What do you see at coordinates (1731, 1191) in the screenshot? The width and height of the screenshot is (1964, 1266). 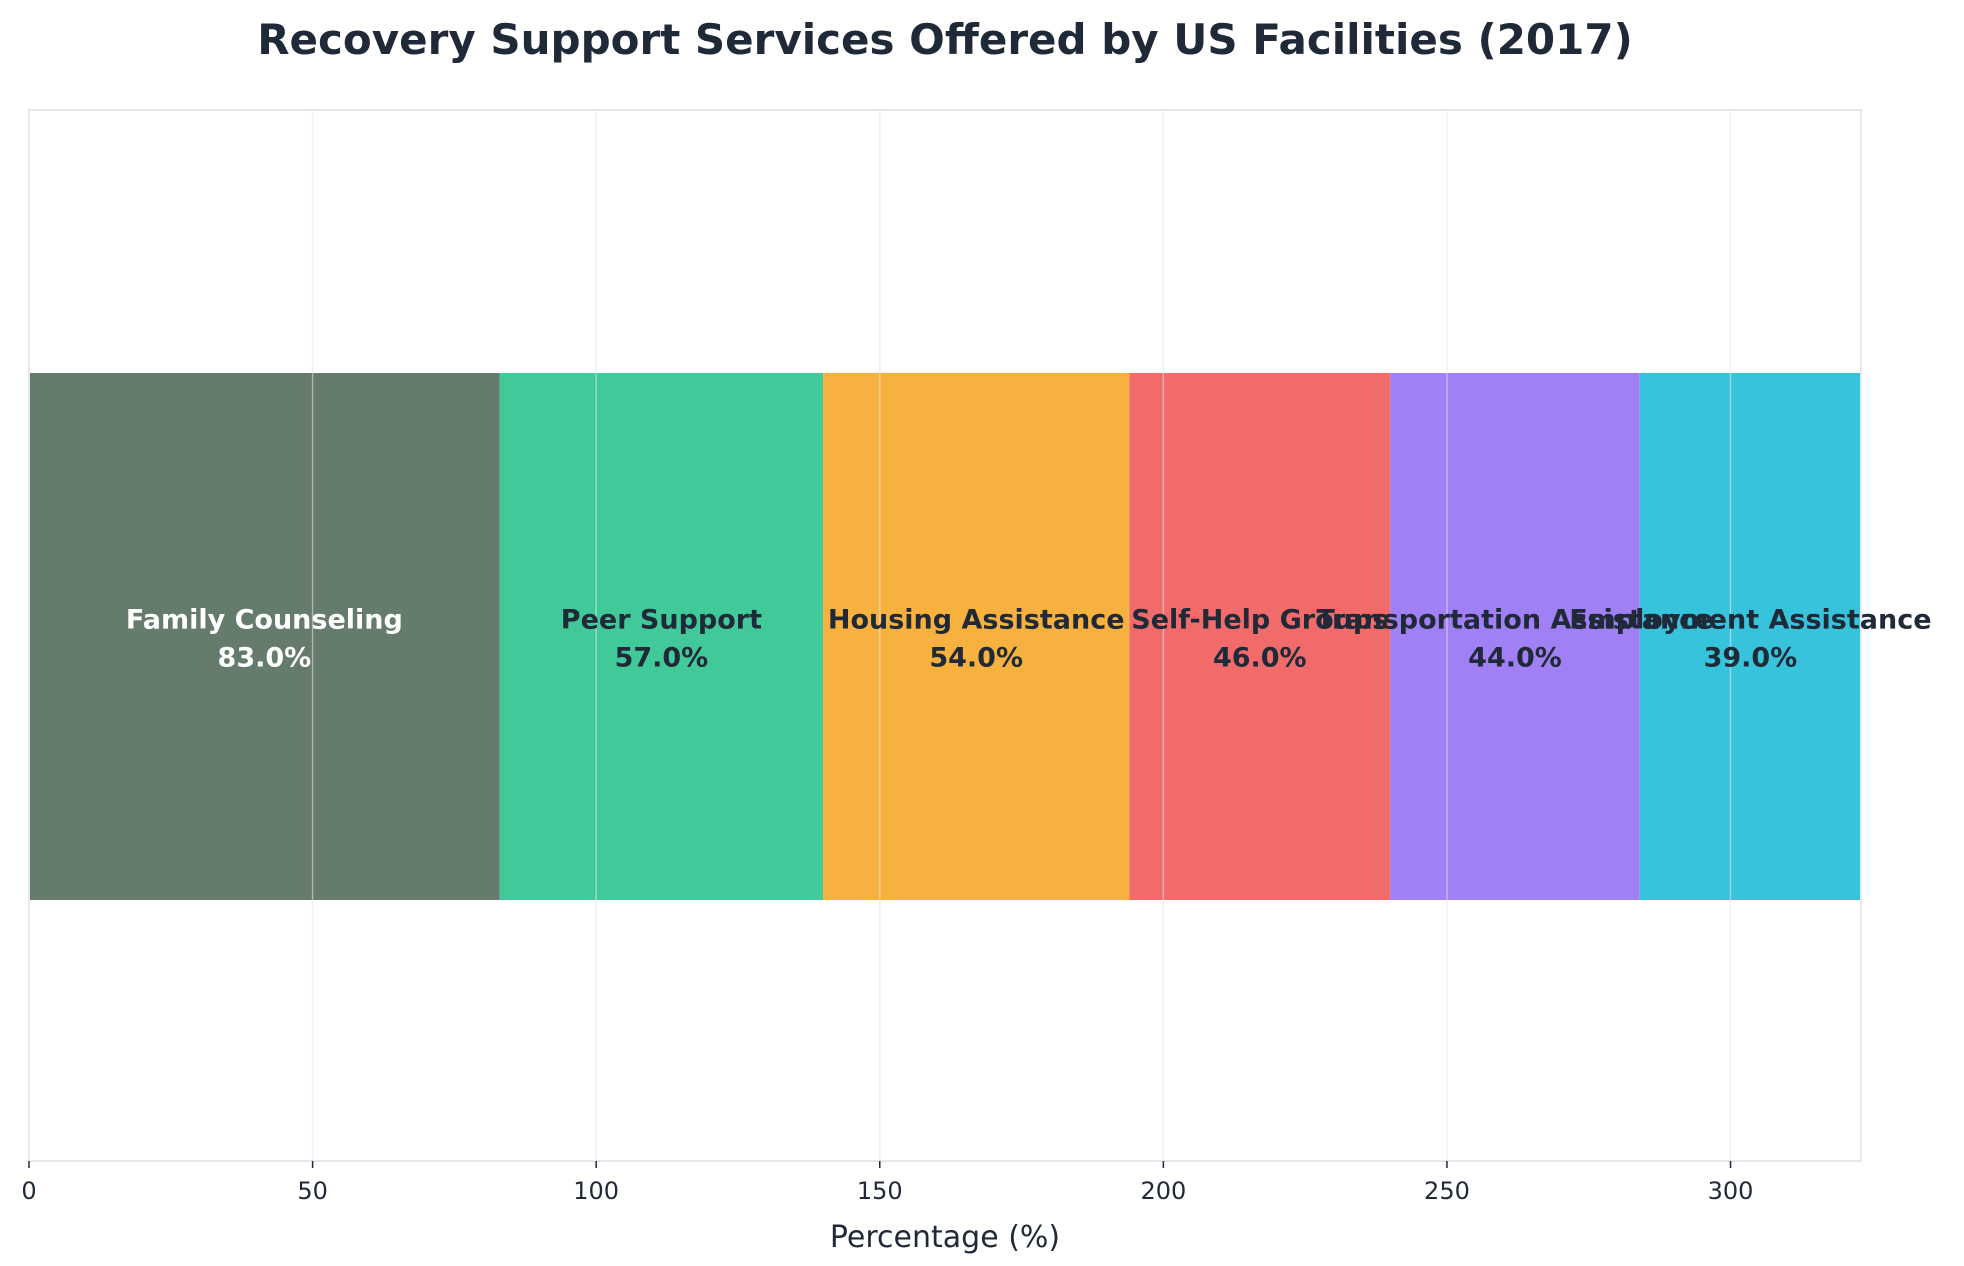 I see `x-tick-label-6: 300` at bounding box center [1731, 1191].